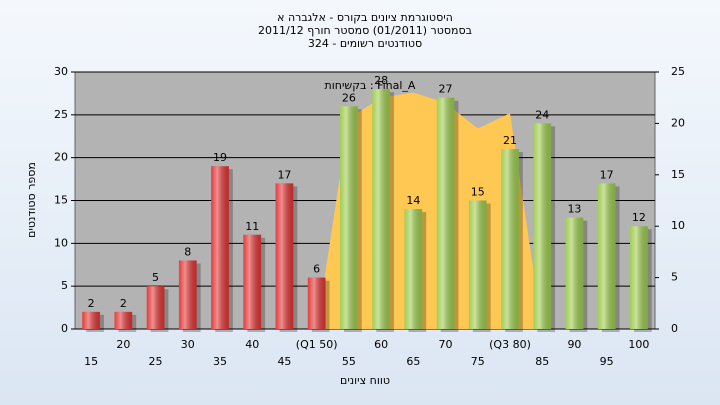 This screenshot has width=720, height=405. What do you see at coordinates (187, 251) in the screenshot?
I see `data-label: 8` at bounding box center [187, 251].